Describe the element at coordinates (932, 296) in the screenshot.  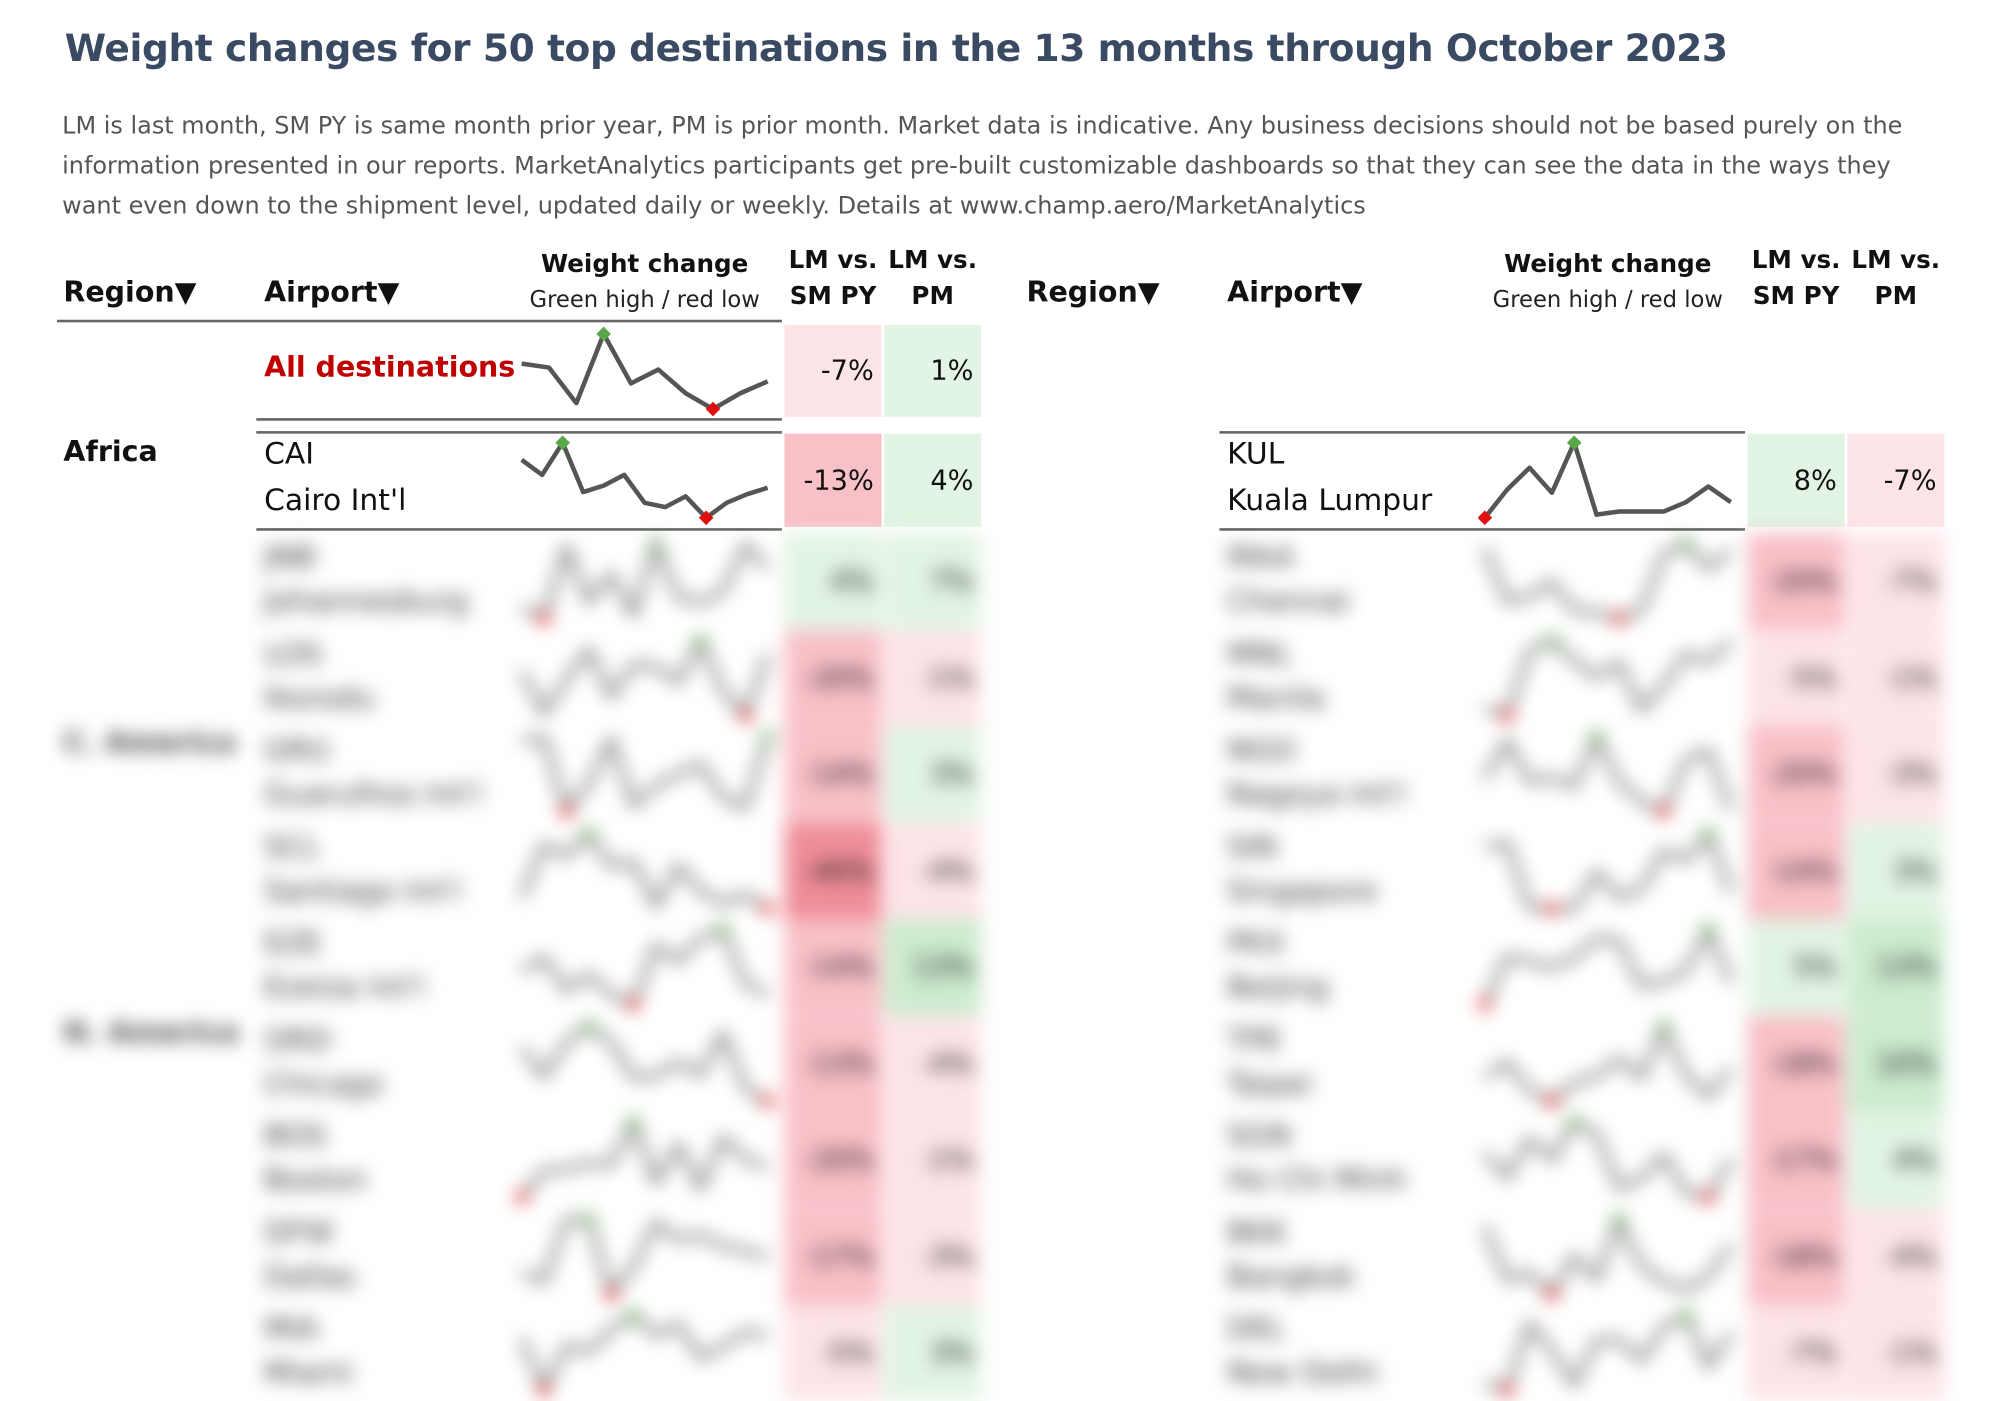
I see `lm-vs-pm-header-left-2: PM` at that location.